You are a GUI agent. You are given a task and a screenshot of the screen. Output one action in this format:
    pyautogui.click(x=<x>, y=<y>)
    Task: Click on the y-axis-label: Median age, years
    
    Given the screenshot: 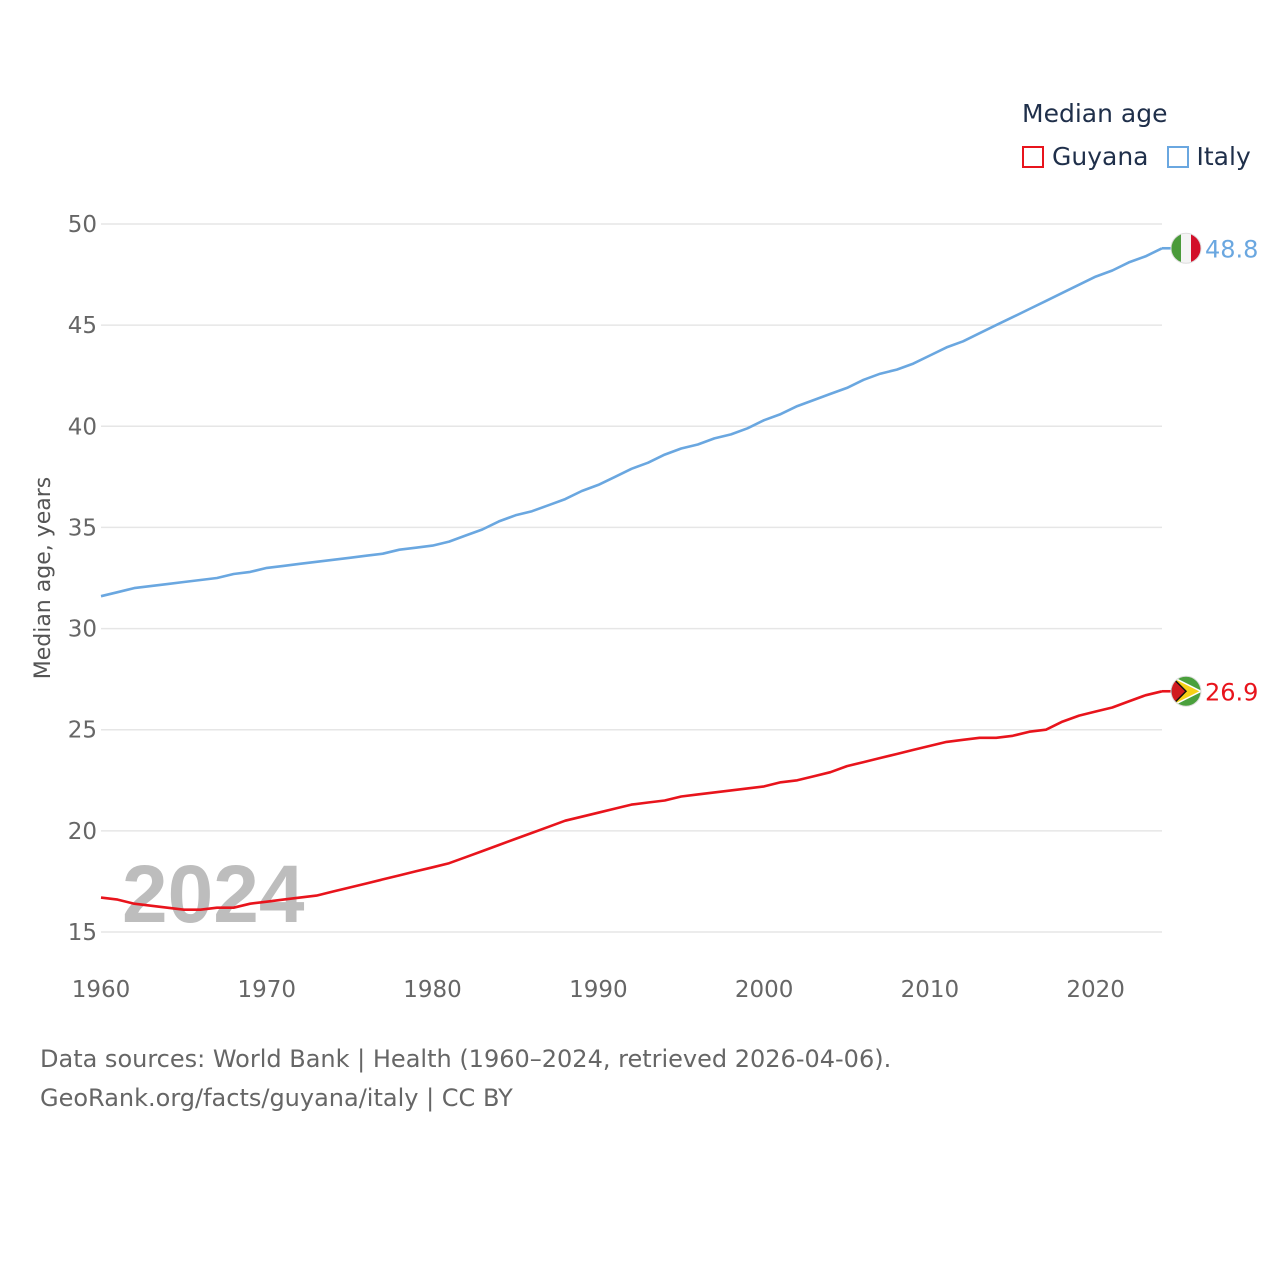 What is the action you would take?
    pyautogui.click(x=43, y=578)
    